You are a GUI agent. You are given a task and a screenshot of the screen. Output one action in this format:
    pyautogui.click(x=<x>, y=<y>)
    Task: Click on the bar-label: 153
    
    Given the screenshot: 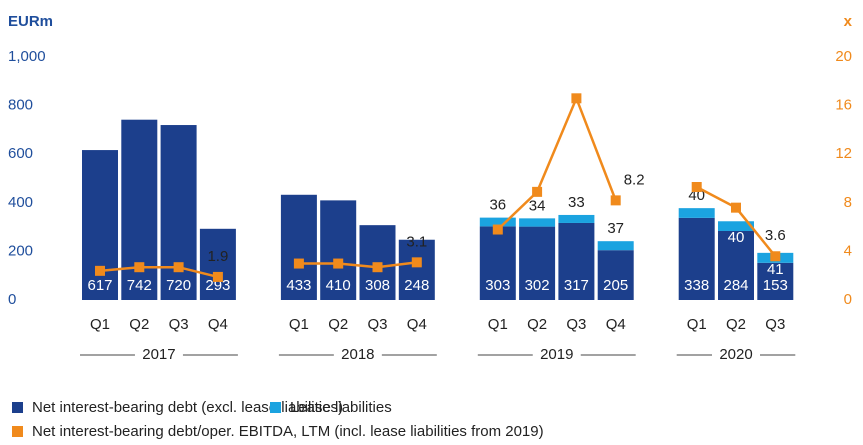 What is the action you would take?
    pyautogui.click(x=775, y=285)
    